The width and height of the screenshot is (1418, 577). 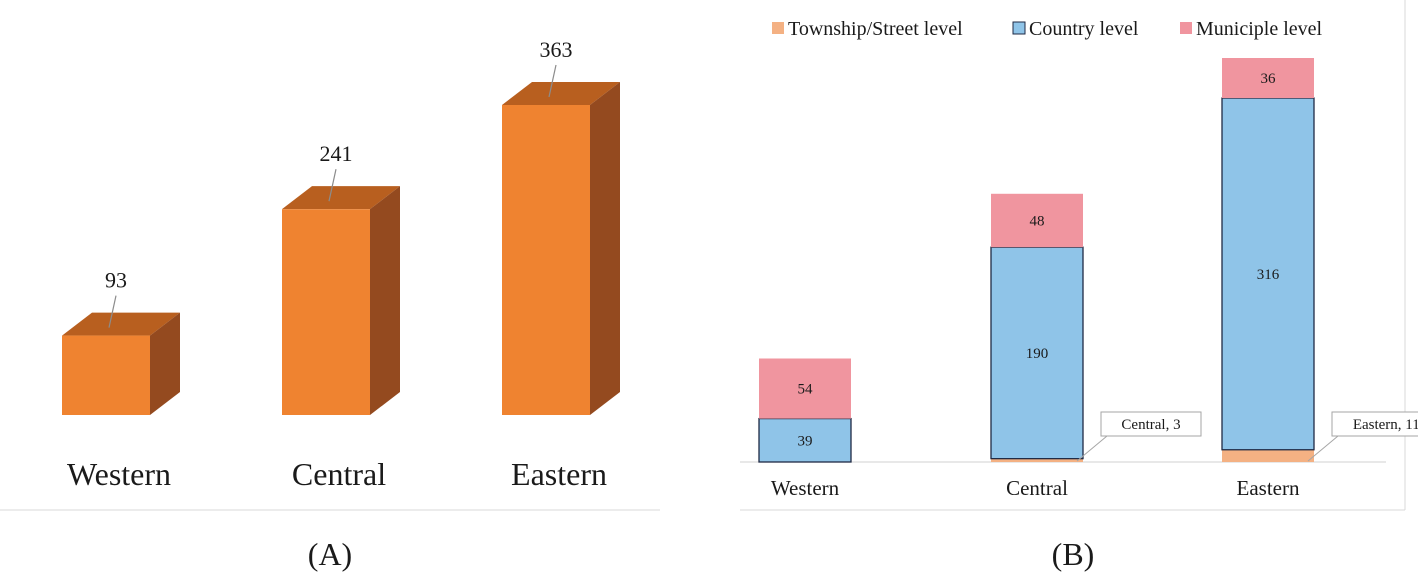 I want to click on callout-box-eastern, so click(x=1374, y=424).